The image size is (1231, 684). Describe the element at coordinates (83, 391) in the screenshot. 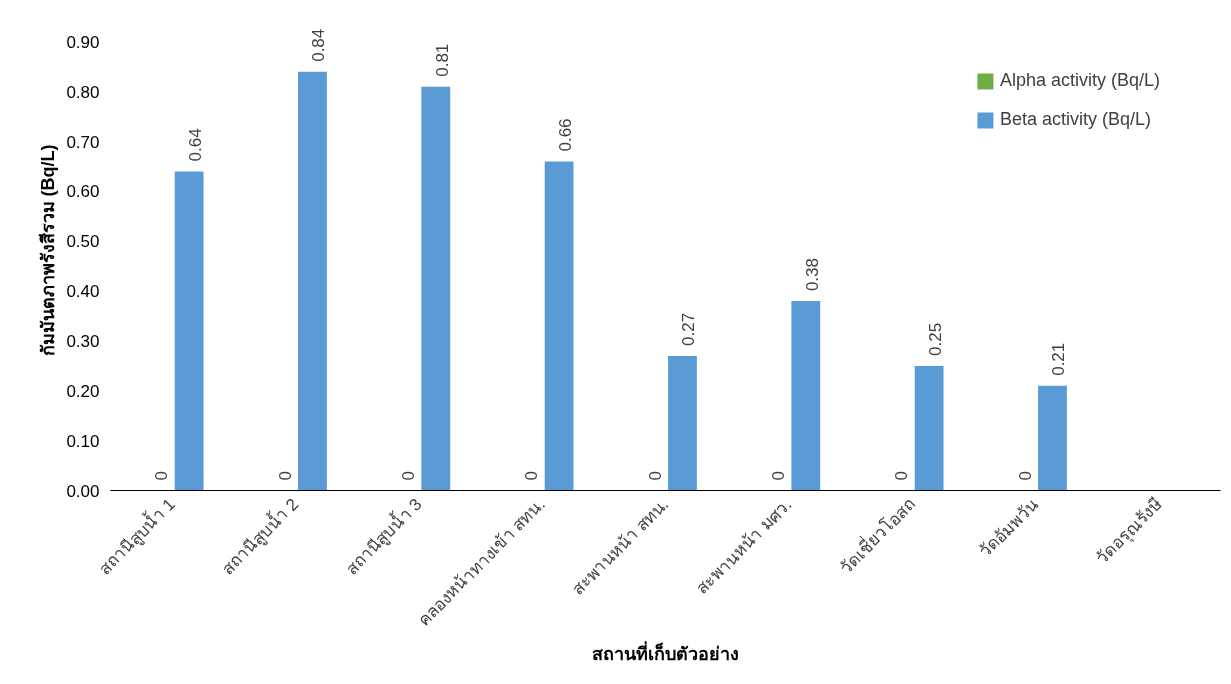

I see `y-tick-label: 0.20` at that location.